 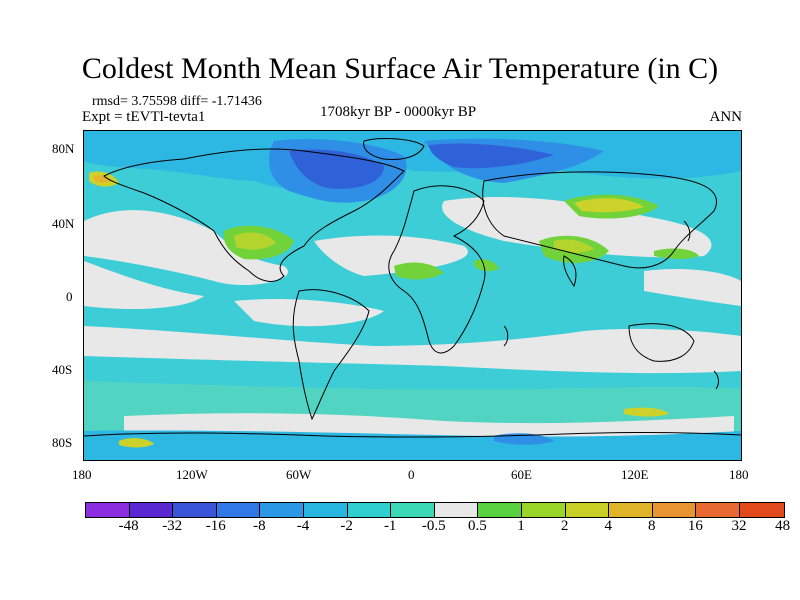 I want to click on colorbar-tick-label: 16, so click(x=695, y=526).